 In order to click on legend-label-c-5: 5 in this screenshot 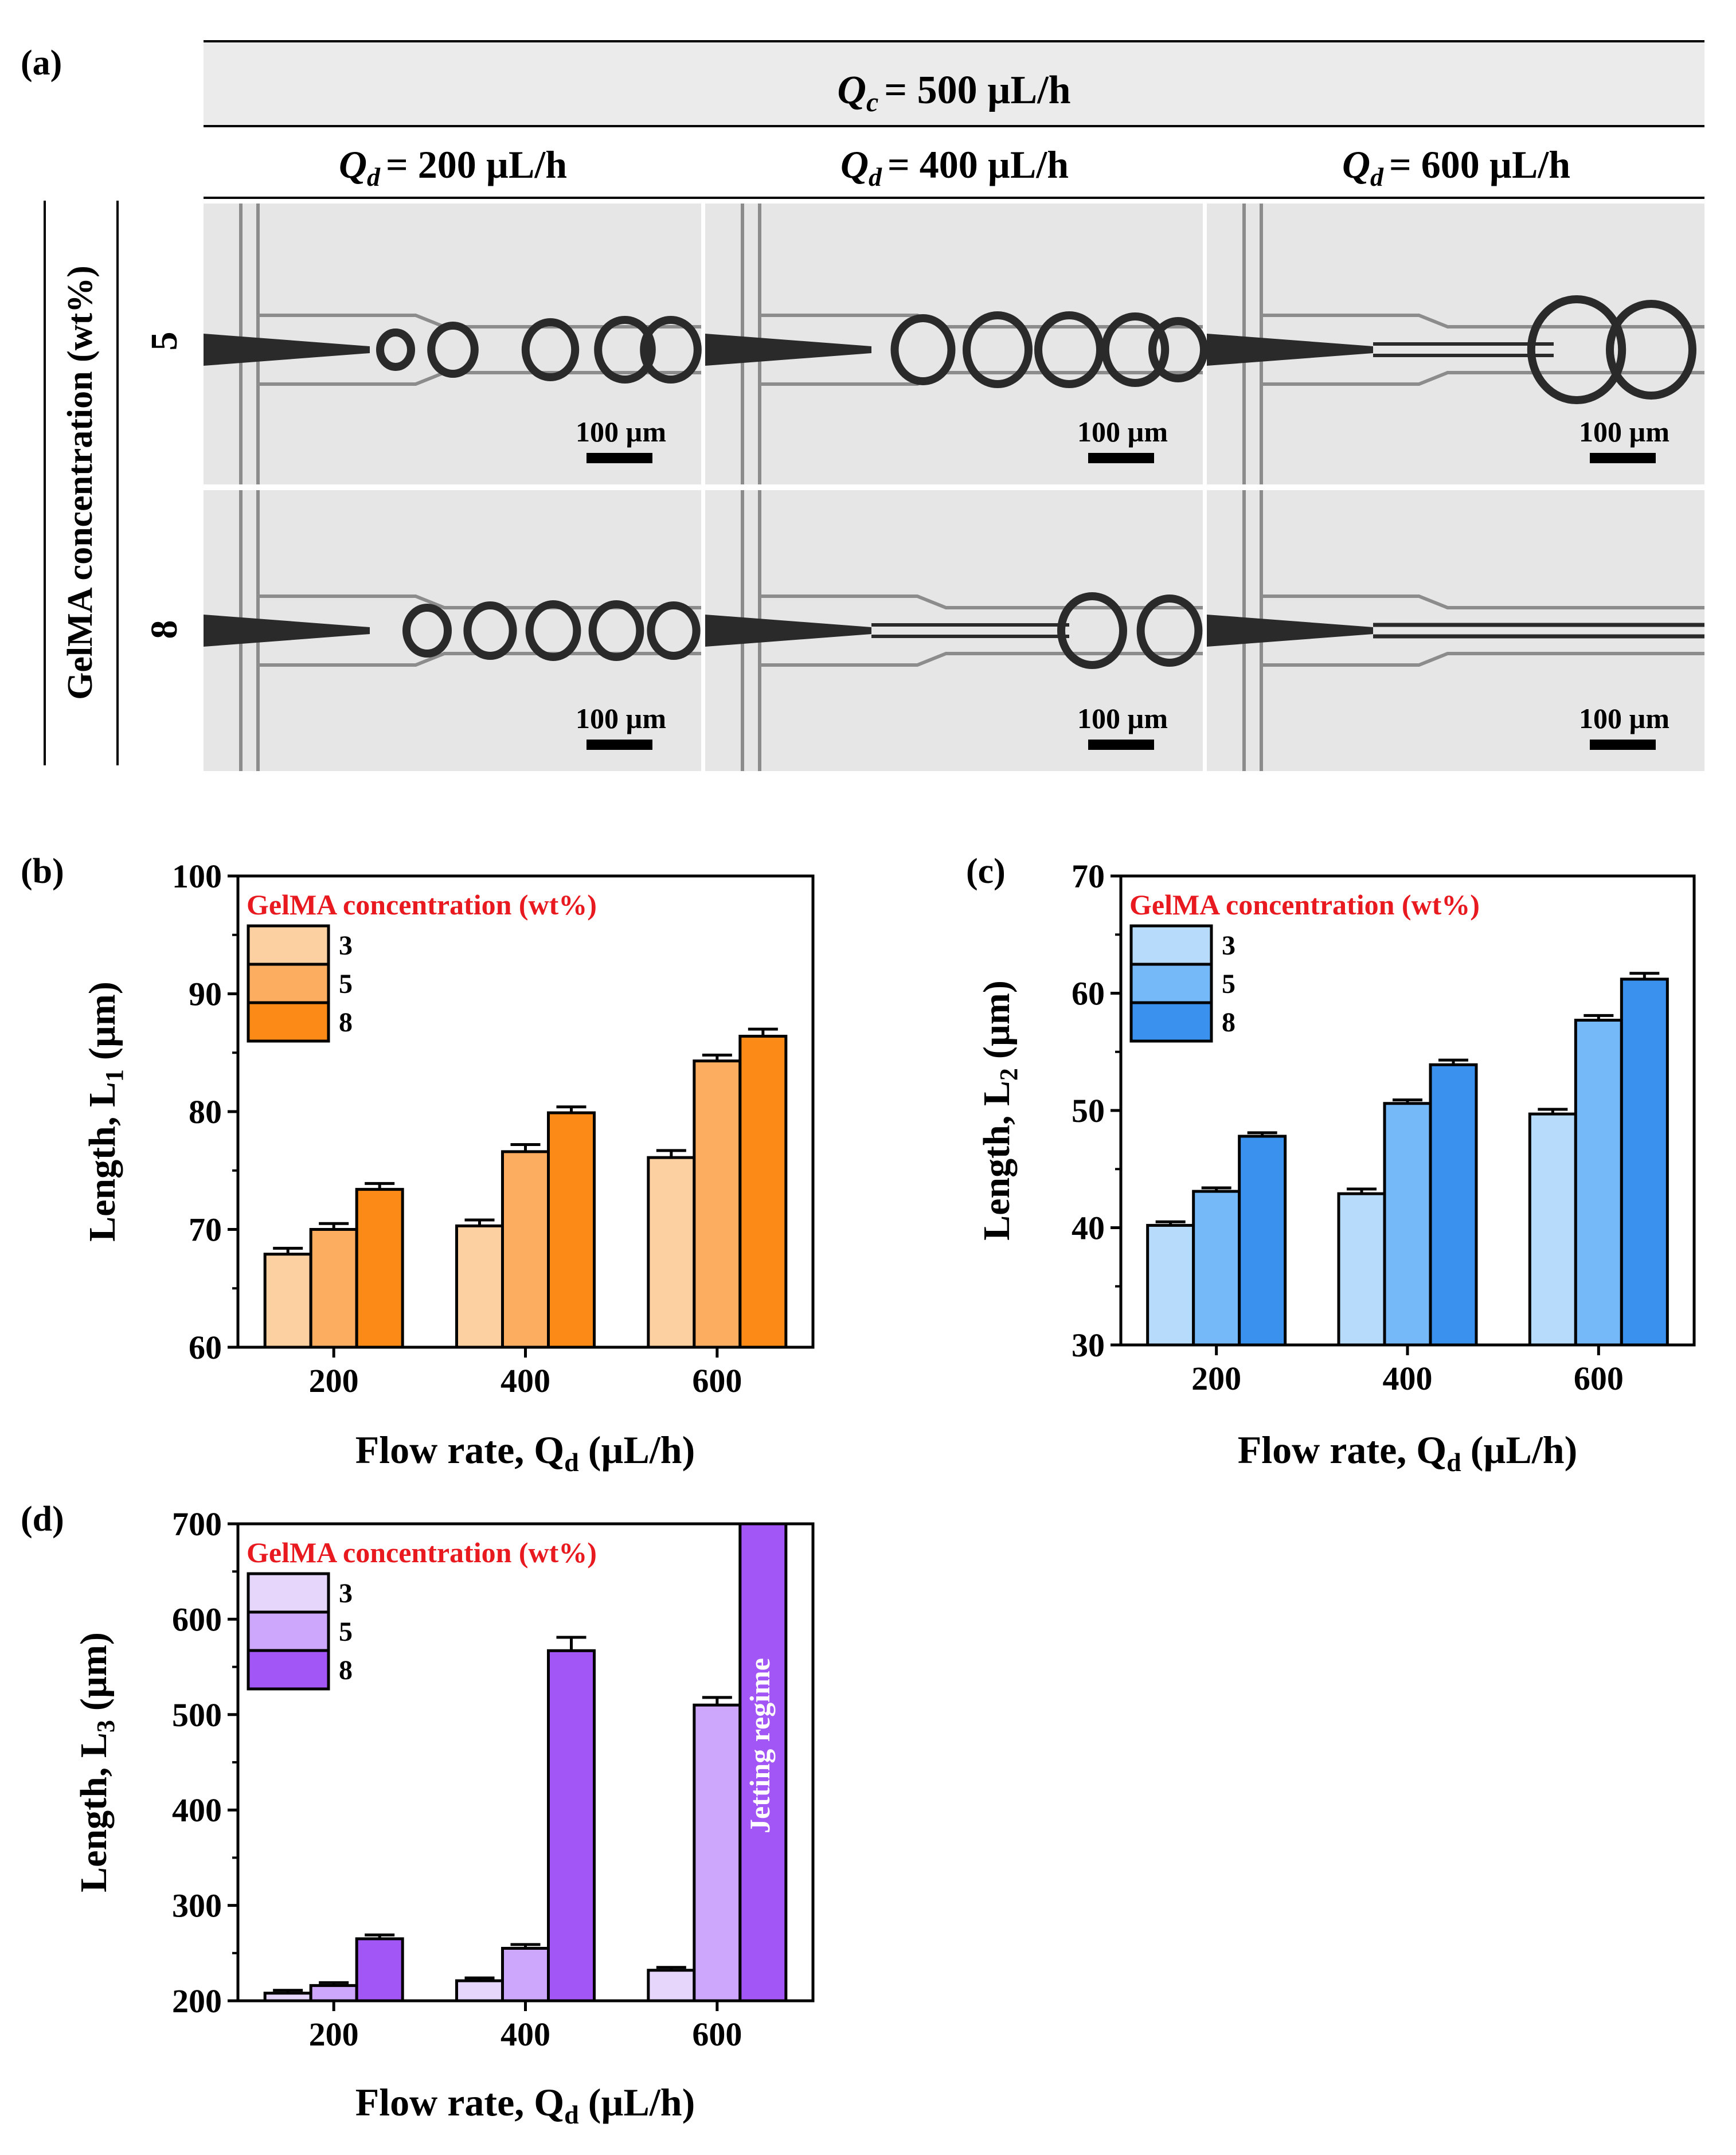, I will do `click(1228, 984)`.